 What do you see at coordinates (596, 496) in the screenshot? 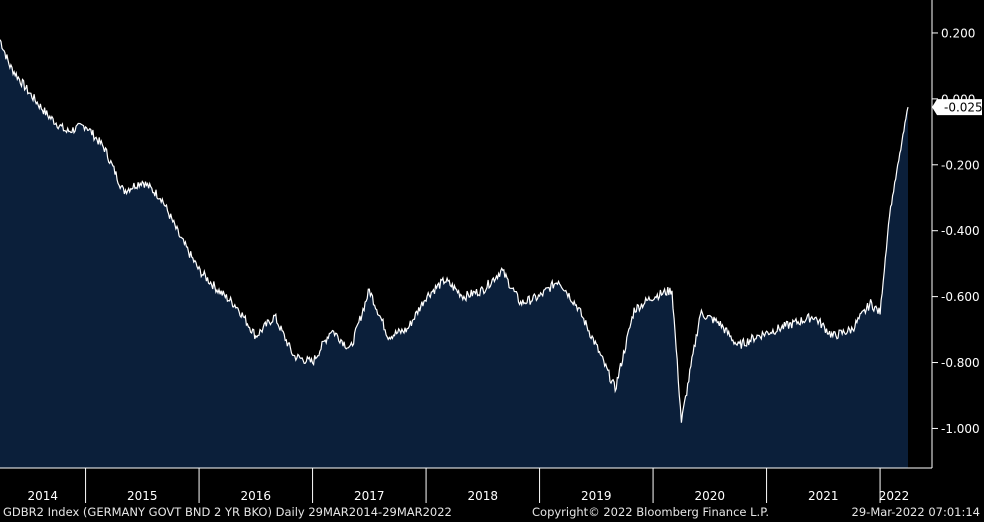
I see `x-tick-label: 2019` at bounding box center [596, 496].